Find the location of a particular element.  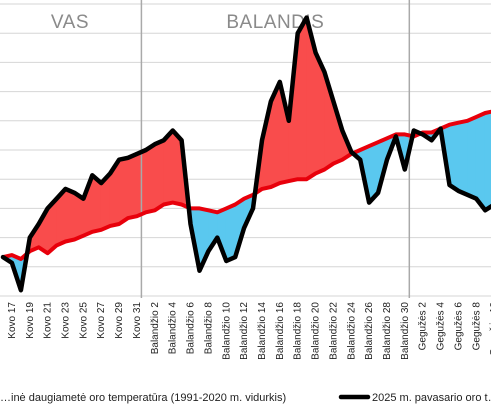

x-tick-label: Balandžio 22 is located at coordinates (333, 331).